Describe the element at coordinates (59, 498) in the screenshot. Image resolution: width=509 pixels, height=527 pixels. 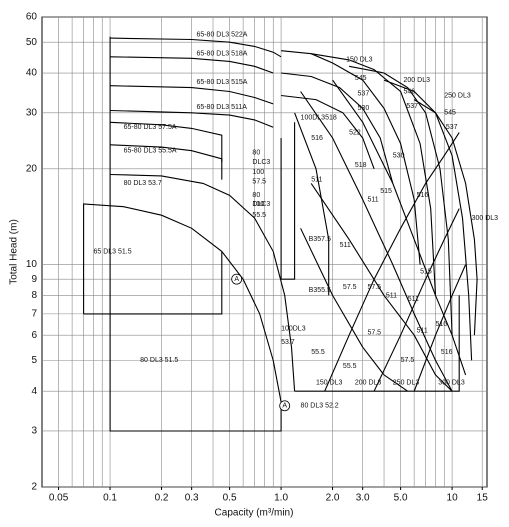
I see `x-tick-label: 0.05` at that location.